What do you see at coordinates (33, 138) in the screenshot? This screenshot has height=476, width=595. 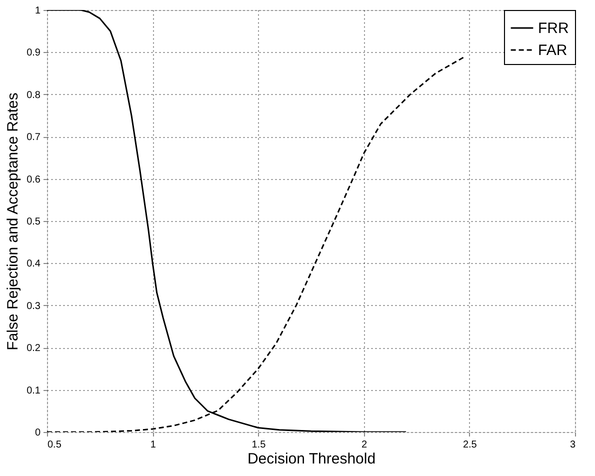 I see `y-tick-label: 0.7` at bounding box center [33, 138].